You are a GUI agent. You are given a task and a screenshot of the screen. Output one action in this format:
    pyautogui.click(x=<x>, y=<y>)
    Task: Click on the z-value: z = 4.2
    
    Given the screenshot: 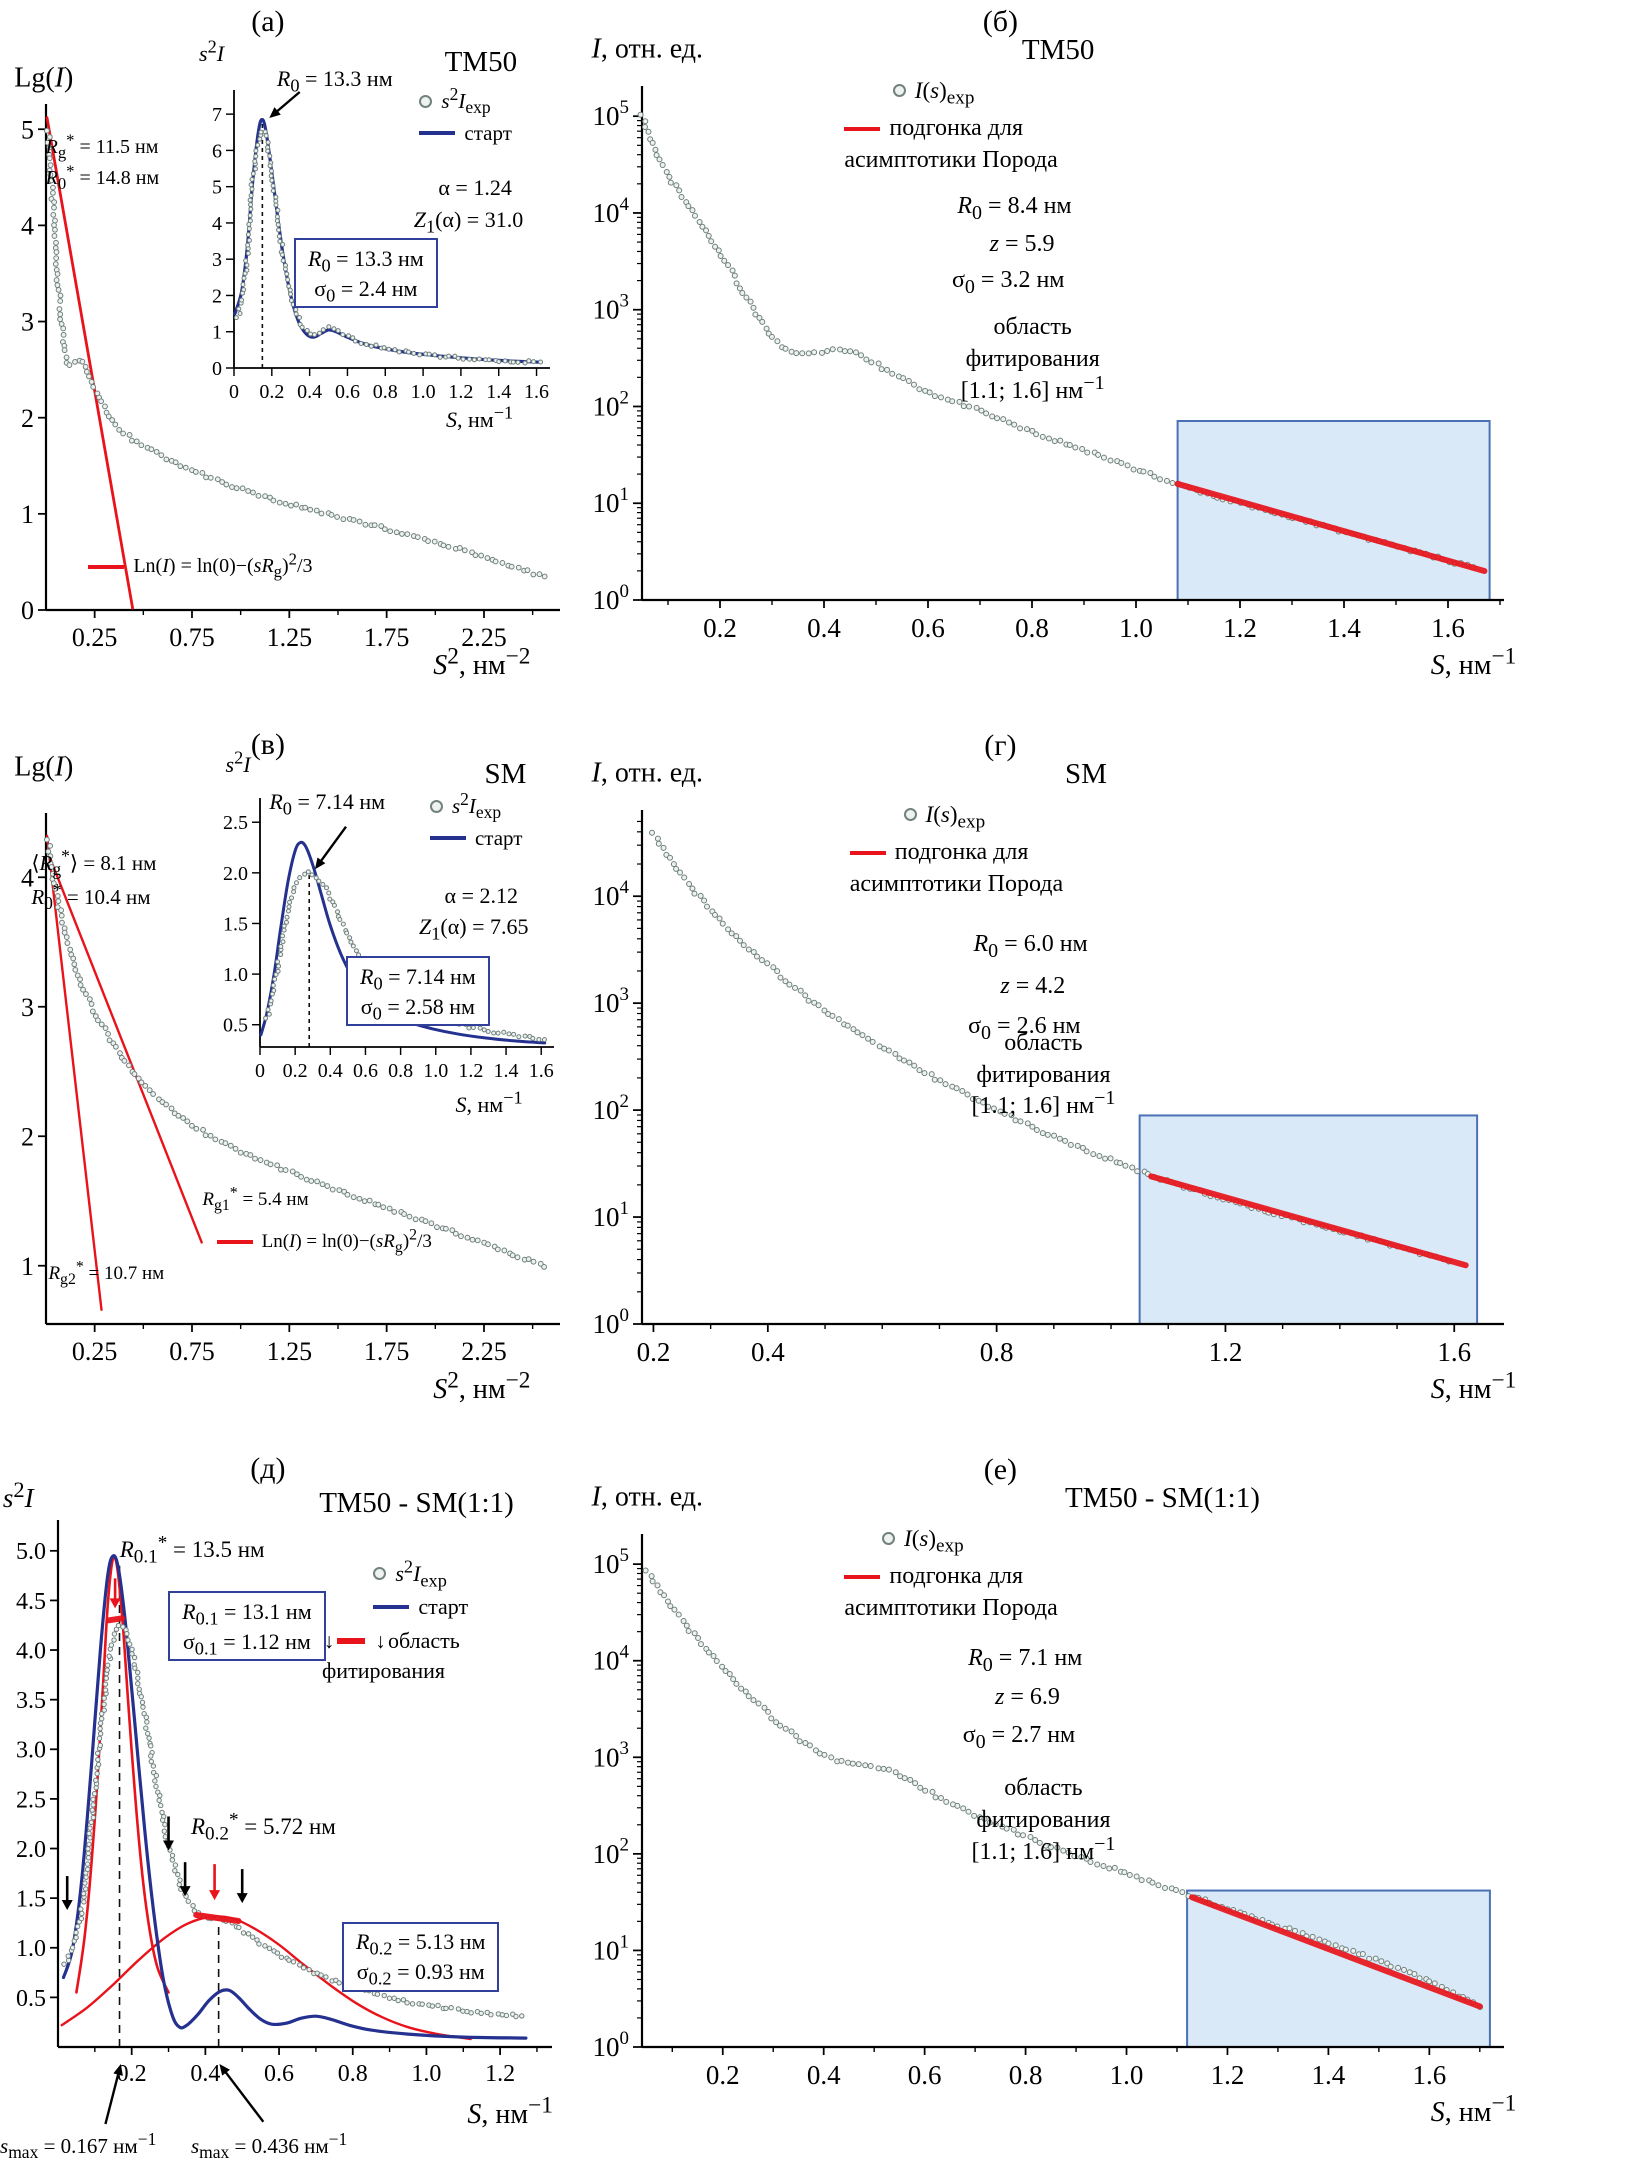 What is the action you would take?
    pyautogui.click(x=1033, y=986)
    